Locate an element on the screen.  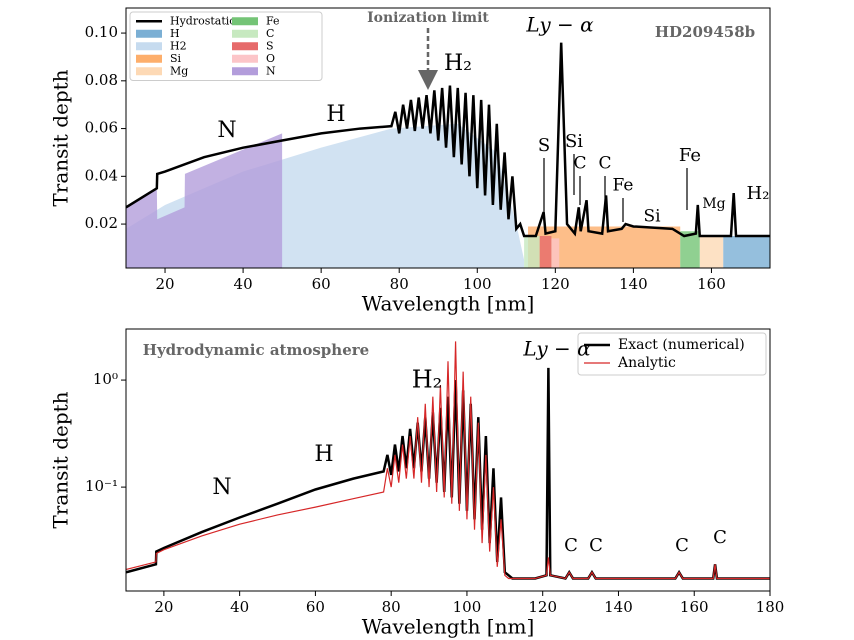
legend-label: S is located at coordinates (270, 45).